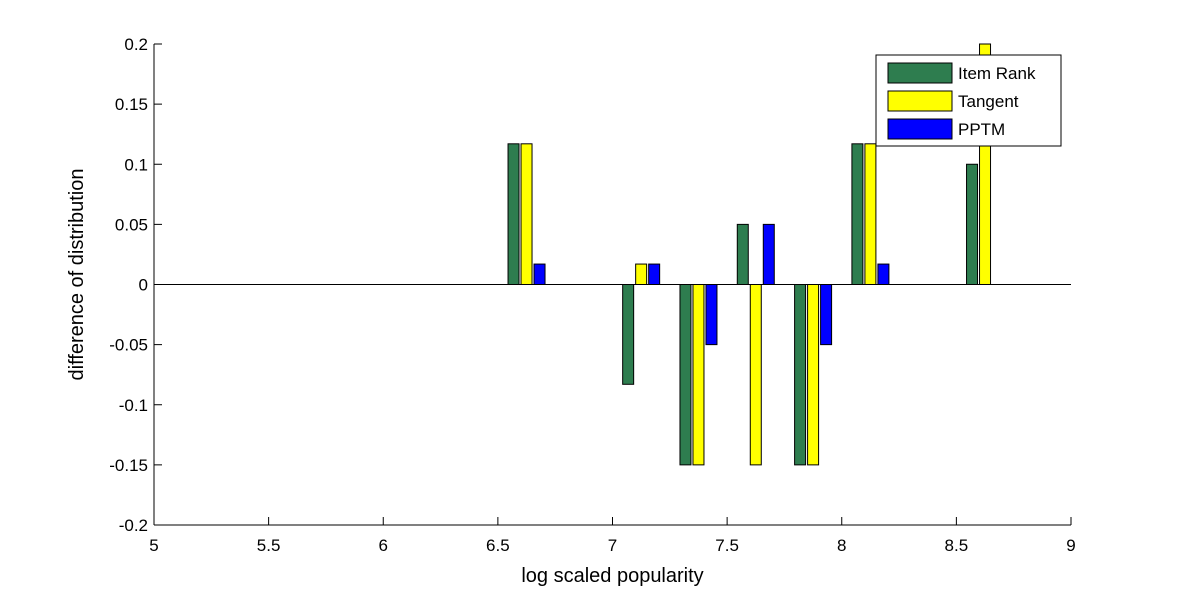 The width and height of the screenshot is (1183, 591). I want to click on legend: Item Rank Tangent PPTM, so click(968, 100).